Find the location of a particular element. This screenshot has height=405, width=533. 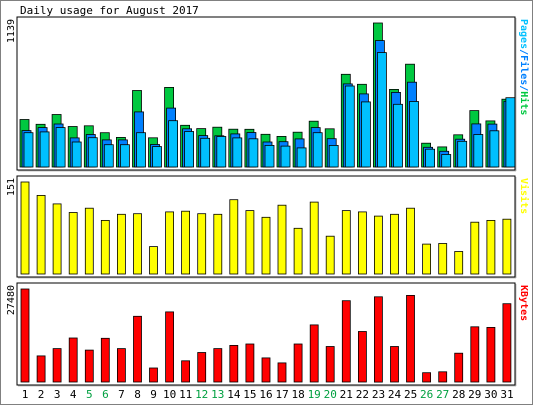

x-tick-label-day-6: 6 is located at coordinates (105, 394).